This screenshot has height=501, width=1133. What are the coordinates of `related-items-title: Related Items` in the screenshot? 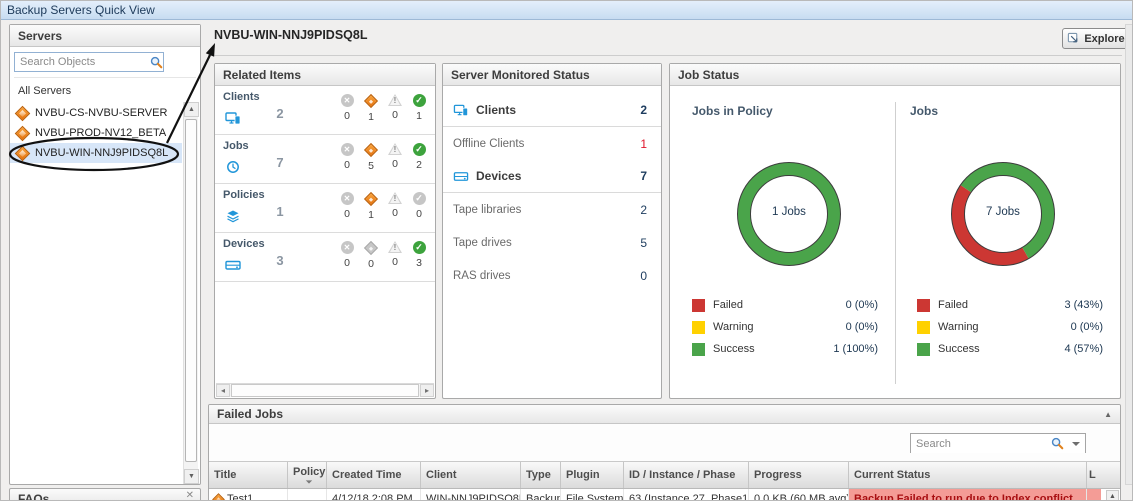 It's located at (262, 75).